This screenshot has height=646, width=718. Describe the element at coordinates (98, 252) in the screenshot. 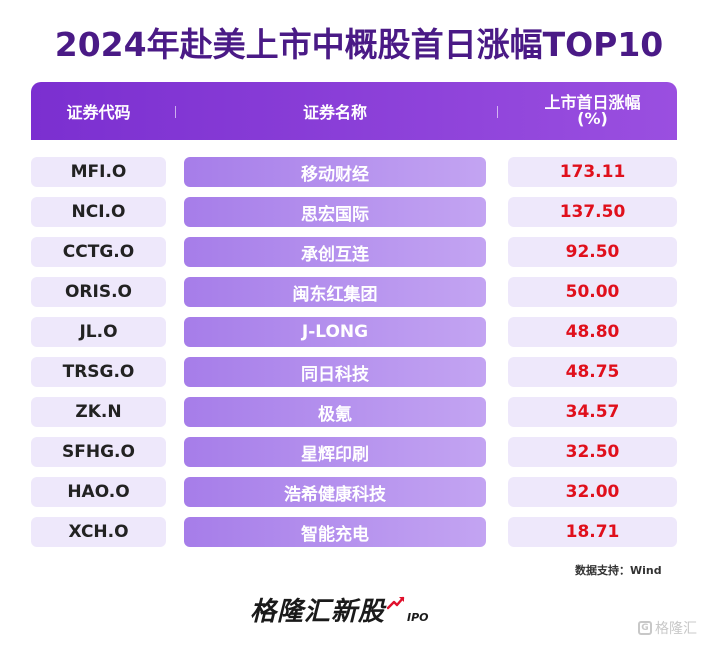

I see `security-code: CCTG.O` at that location.